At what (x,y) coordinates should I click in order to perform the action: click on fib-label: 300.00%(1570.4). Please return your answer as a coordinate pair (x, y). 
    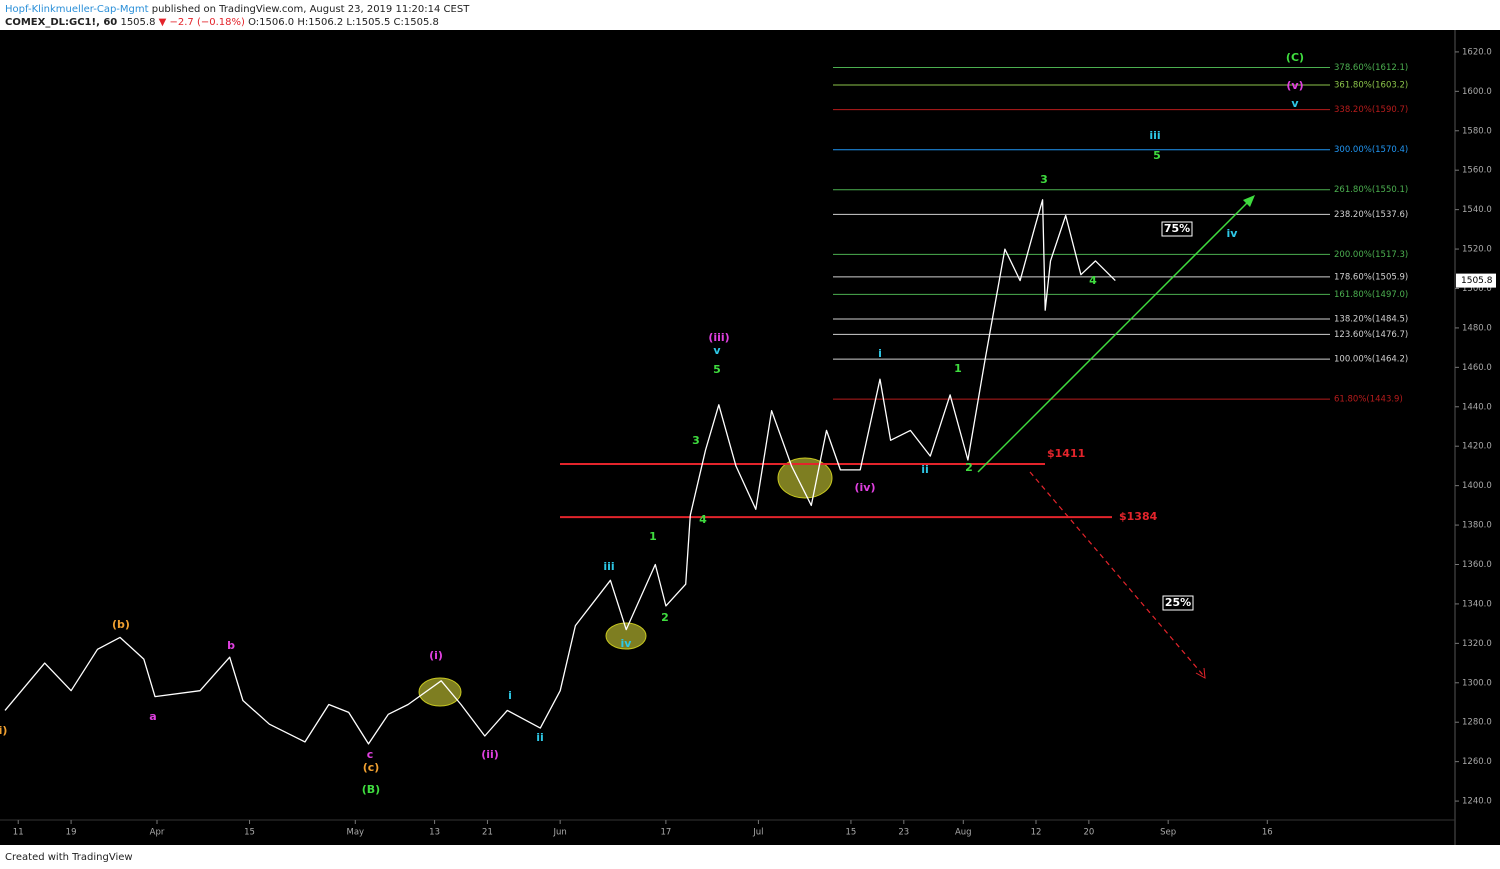
    Looking at the image, I should click on (1371, 150).